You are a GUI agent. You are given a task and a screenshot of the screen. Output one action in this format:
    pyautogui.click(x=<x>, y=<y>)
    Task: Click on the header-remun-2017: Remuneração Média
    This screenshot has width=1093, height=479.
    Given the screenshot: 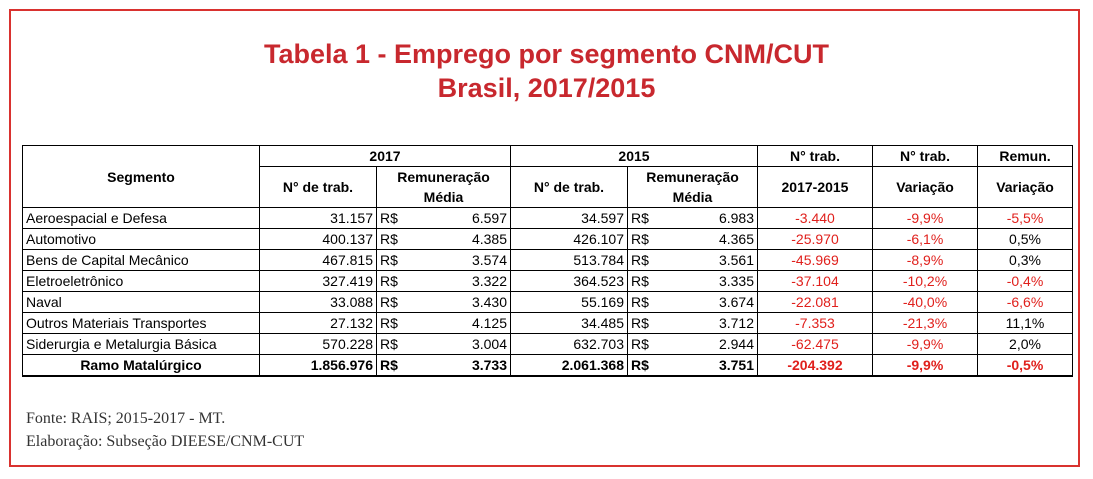 What is the action you would take?
    pyautogui.click(x=443, y=187)
    